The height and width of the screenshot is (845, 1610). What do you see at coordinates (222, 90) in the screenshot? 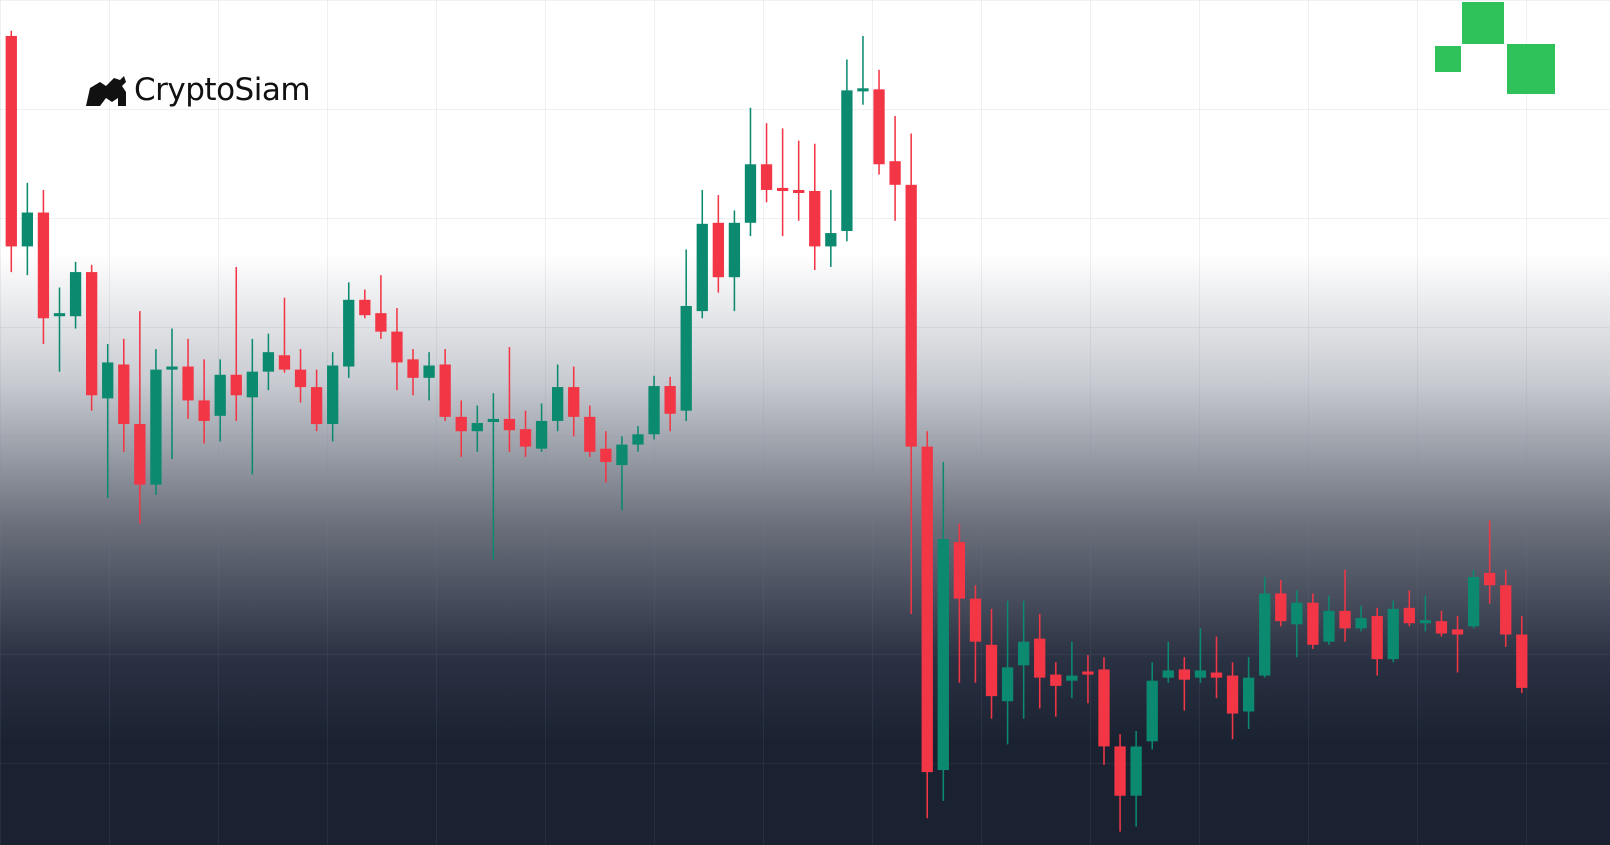
I see `brand-name: CryptoSiam` at bounding box center [222, 90].